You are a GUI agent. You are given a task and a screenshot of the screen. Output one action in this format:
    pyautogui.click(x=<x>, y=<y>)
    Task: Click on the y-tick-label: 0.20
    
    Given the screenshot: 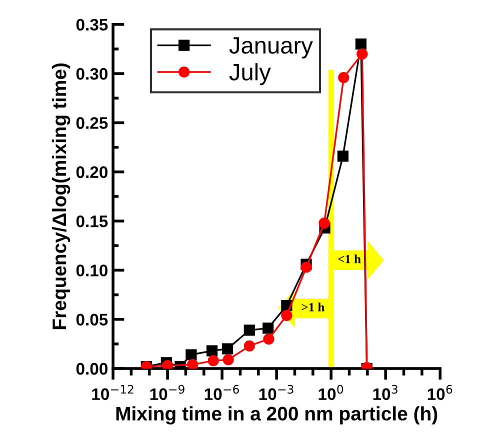 What is the action you would take?
    pyautogui.click(x=92, y=172)
    